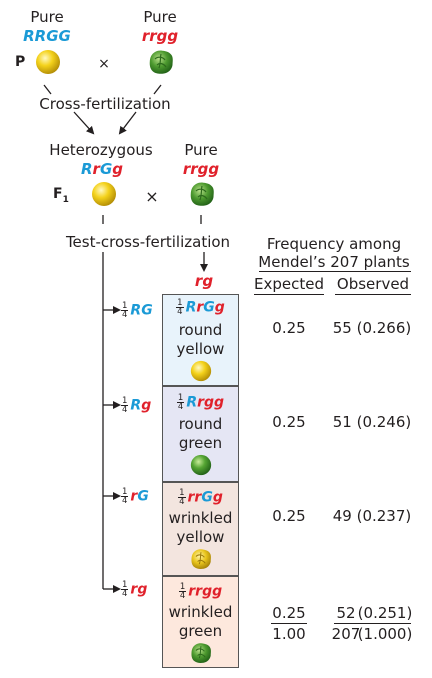 The width and height of the screenshot is (432, 678). What do you see at coordinates (160, 36) in the screenshot?
I see `parent-genotype-recessive: rrgg` at bounding box center [160, 36].